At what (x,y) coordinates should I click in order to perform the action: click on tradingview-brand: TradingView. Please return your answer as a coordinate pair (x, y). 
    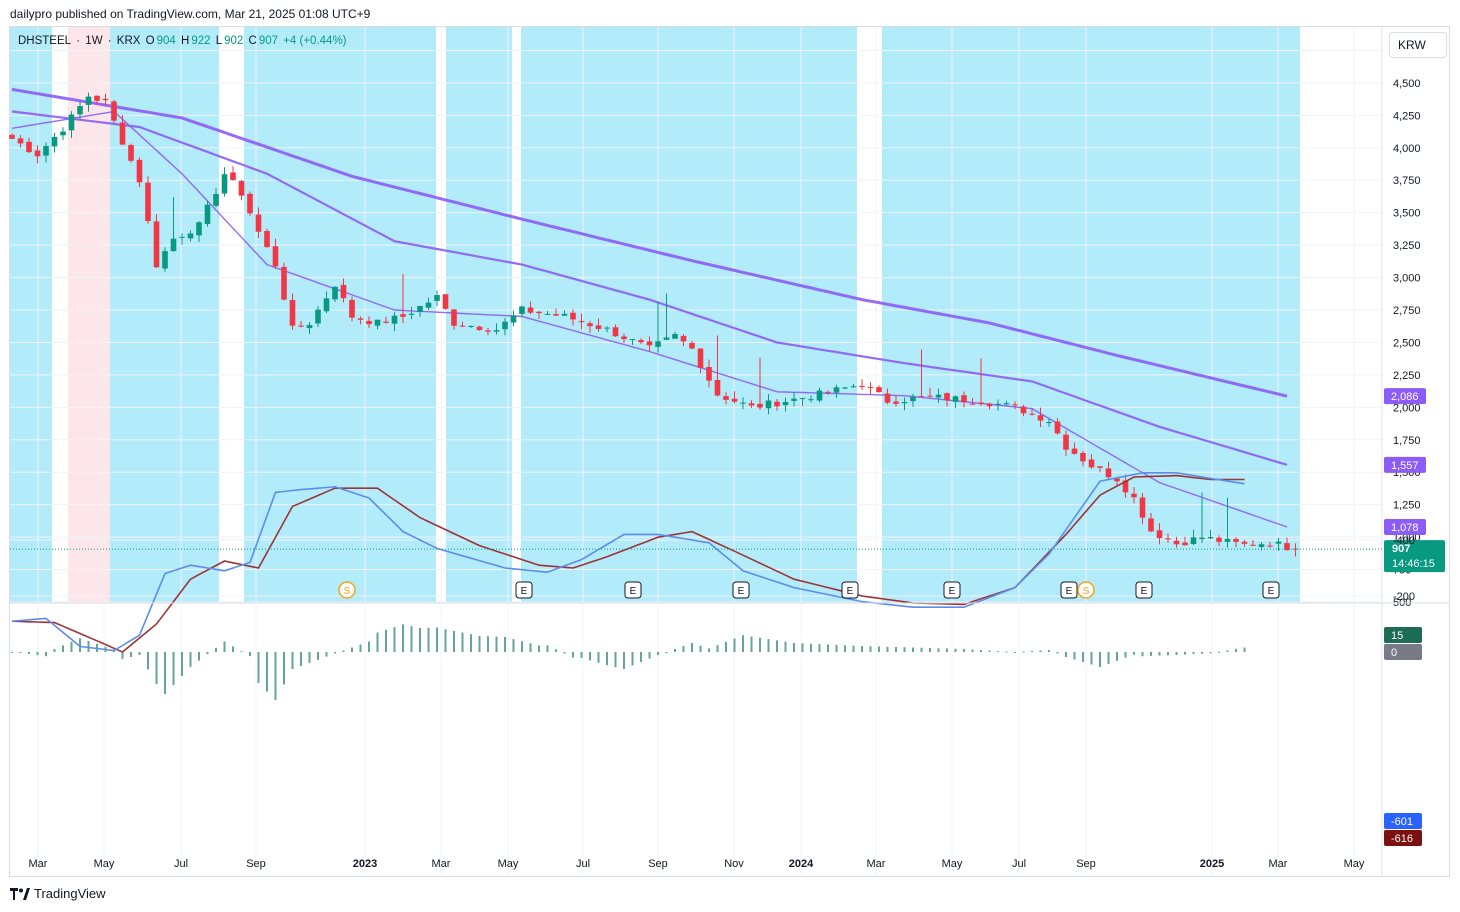
    Looking at the image, I should click on (58, 893).